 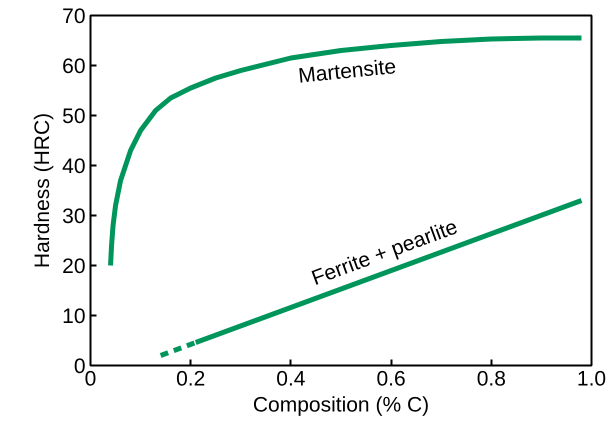 I want to click on x-tick-label: 0.8, so click(x=491, y=379).